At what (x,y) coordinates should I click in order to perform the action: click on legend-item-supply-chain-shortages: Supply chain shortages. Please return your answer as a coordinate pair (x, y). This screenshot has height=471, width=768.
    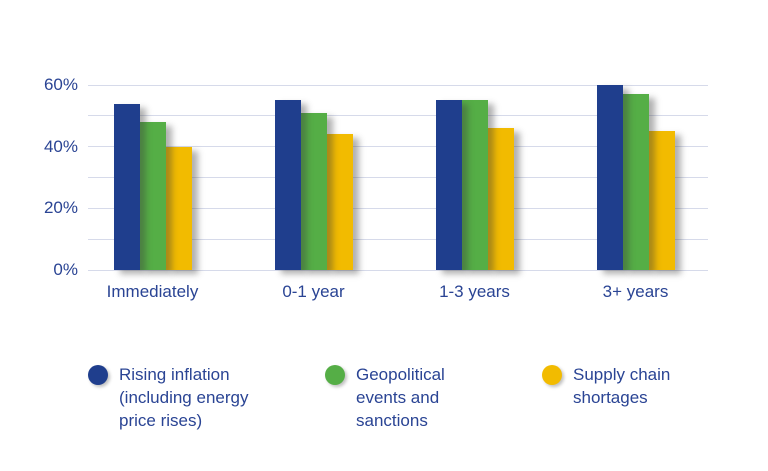
    Looking at the image, I should click on (613, 386).